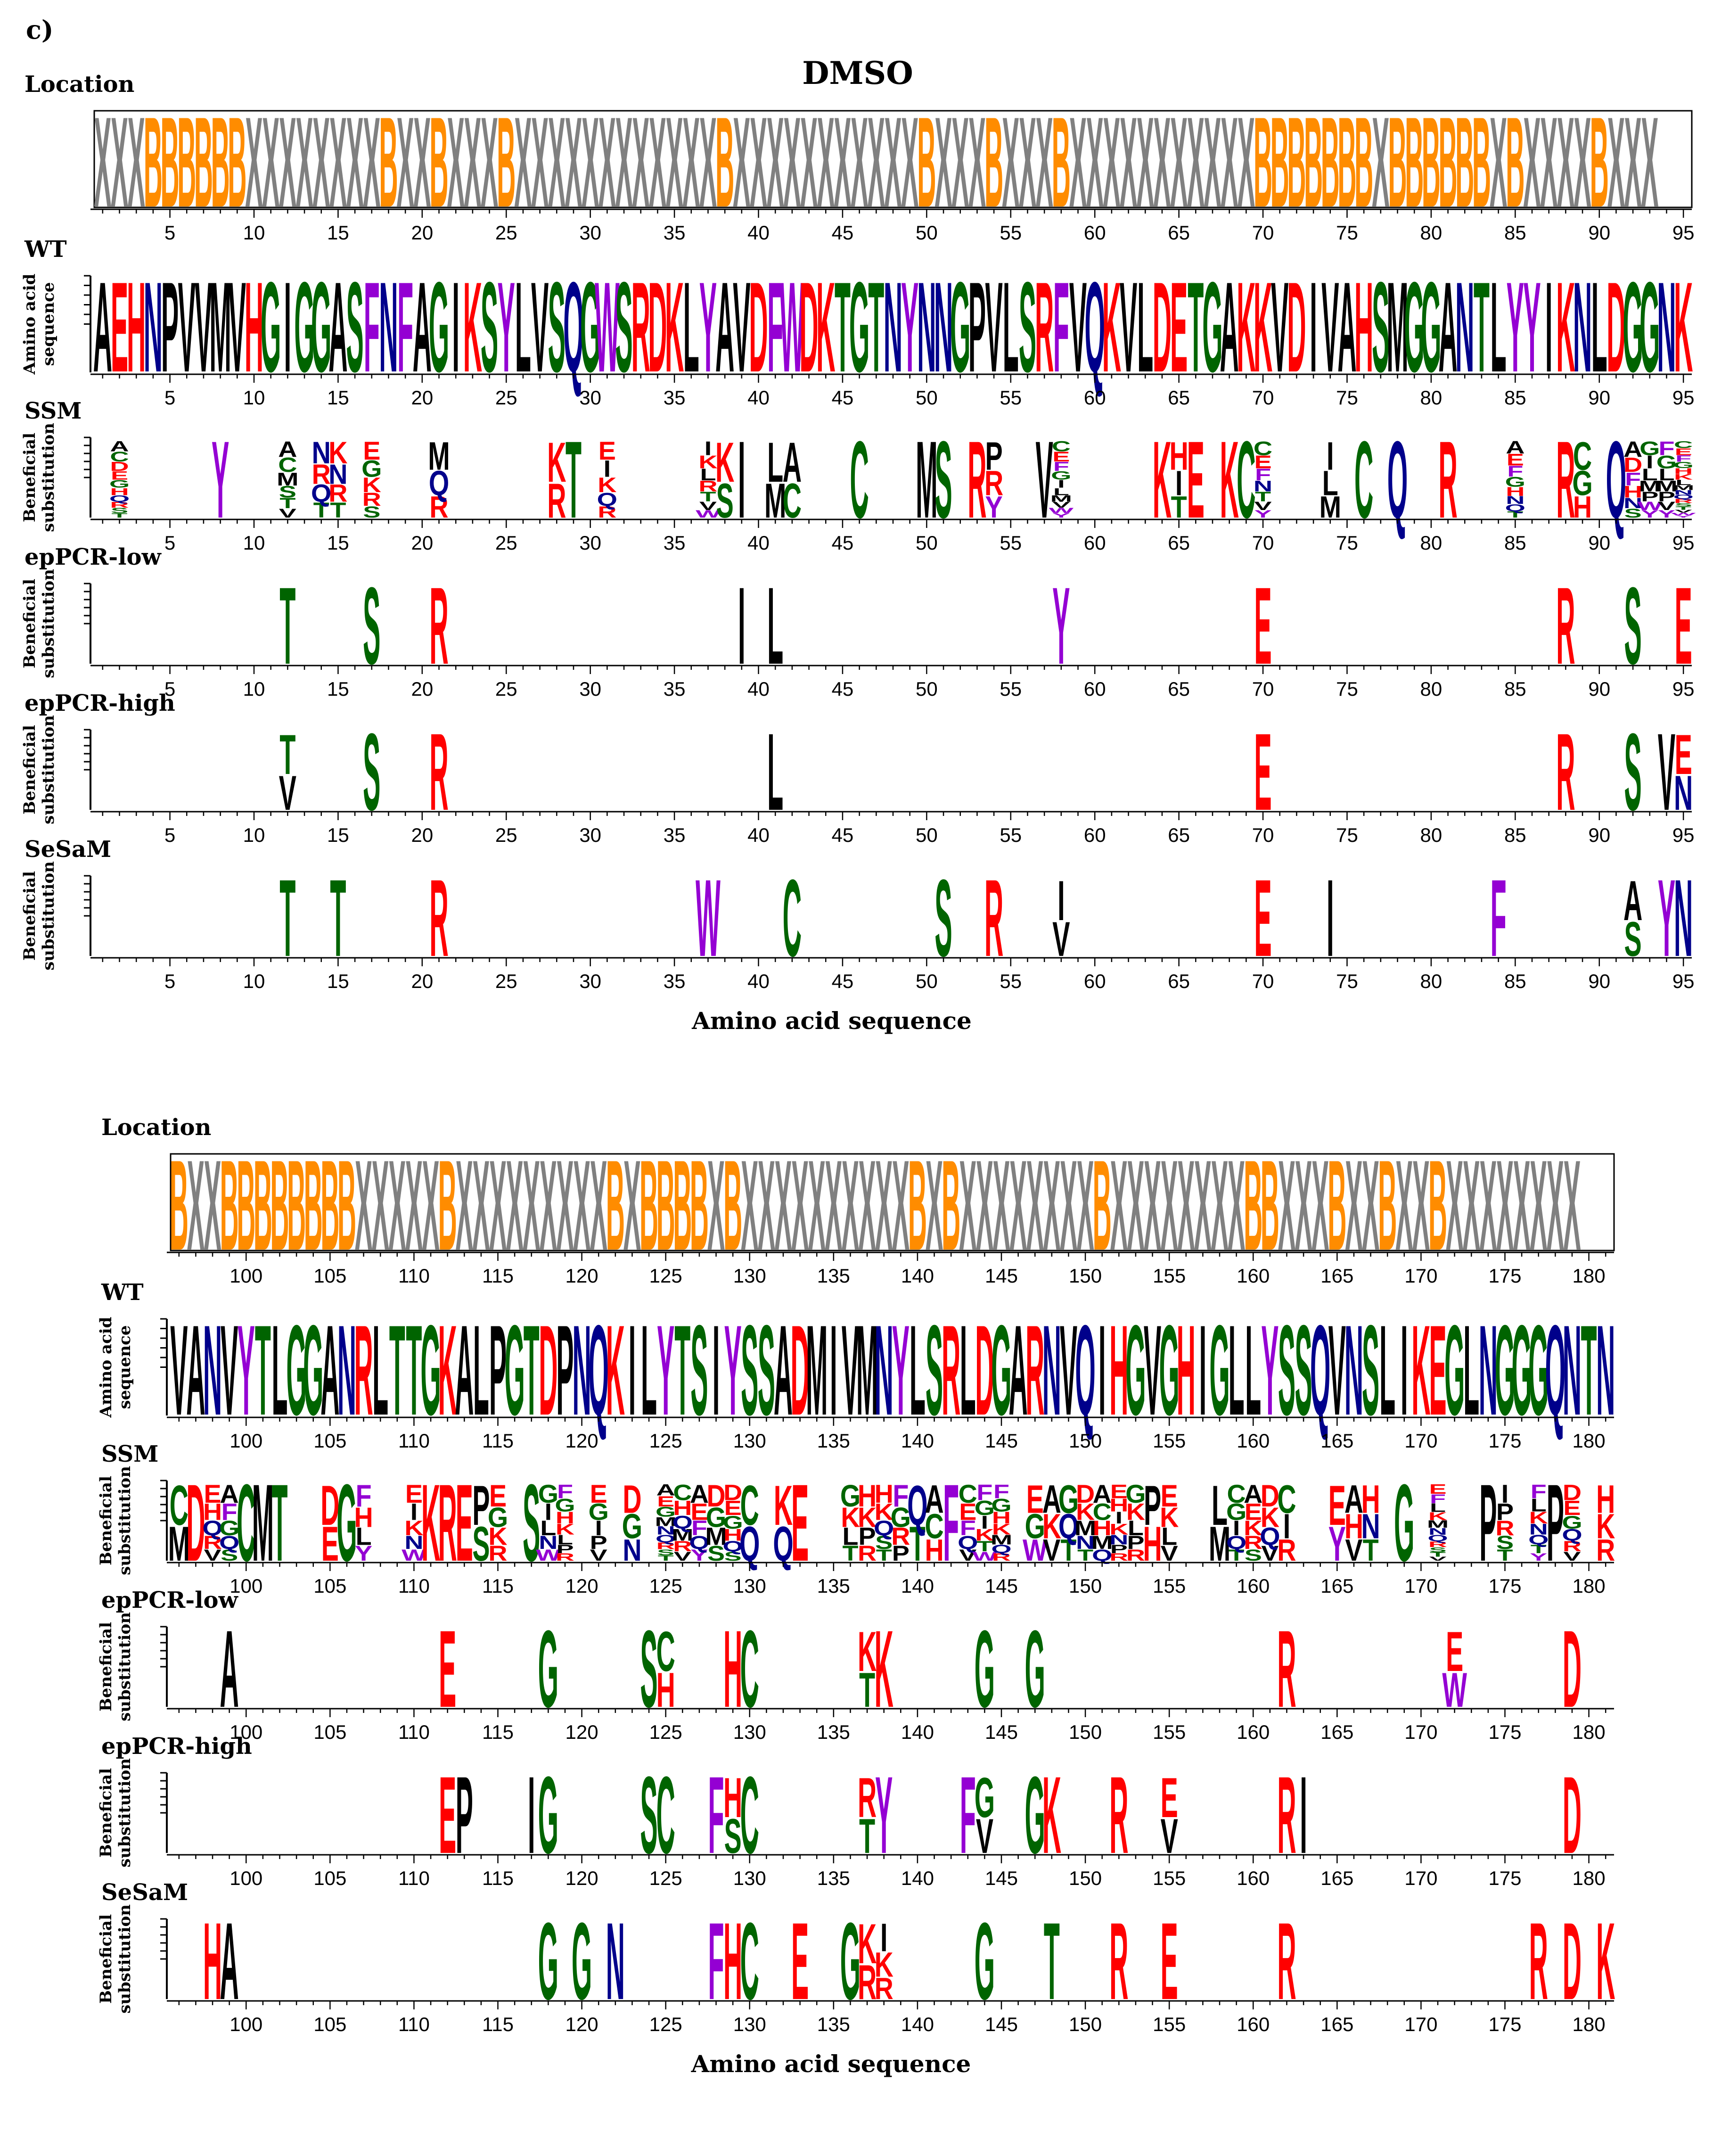 This screenshot has width=1713, height=2156. I want to click on ssm-glyph-159-C: C, so click(1237, 1493).